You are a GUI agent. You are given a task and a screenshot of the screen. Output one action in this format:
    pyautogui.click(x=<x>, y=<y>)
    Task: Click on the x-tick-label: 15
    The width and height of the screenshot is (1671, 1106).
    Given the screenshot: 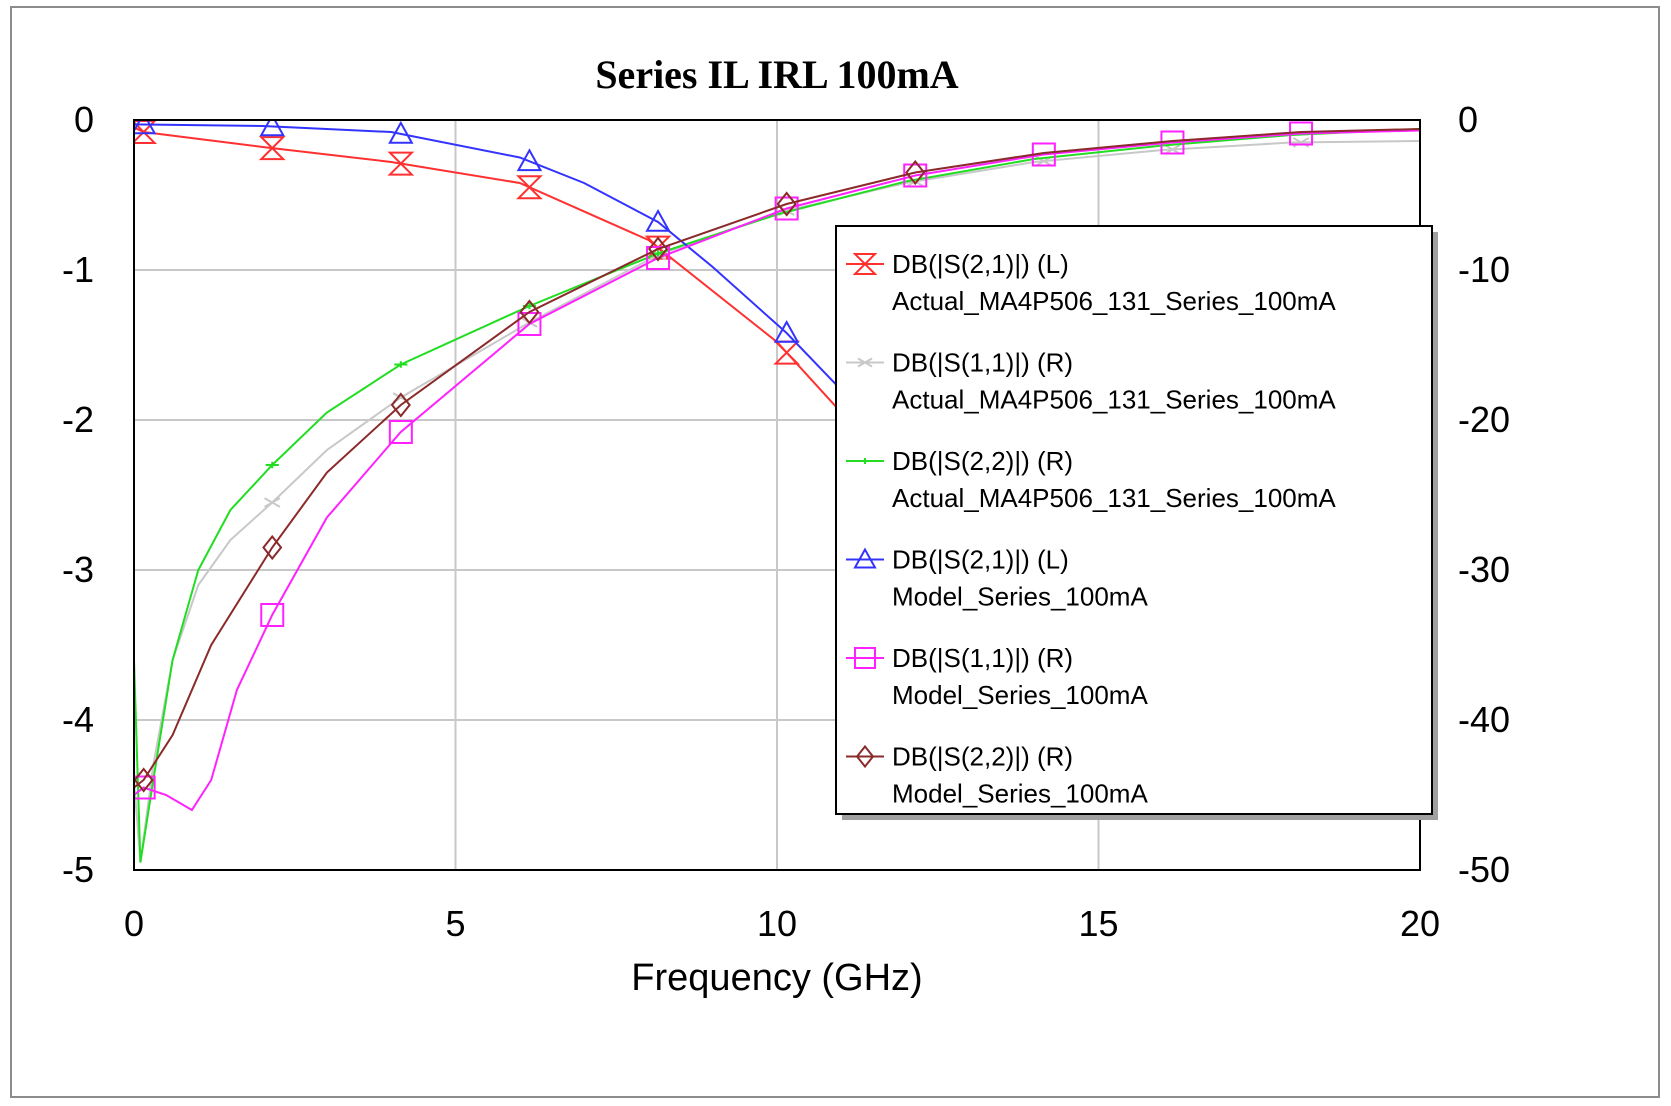 What is the action you would take?
    pyautogui.click(x=1098, y=923)
    